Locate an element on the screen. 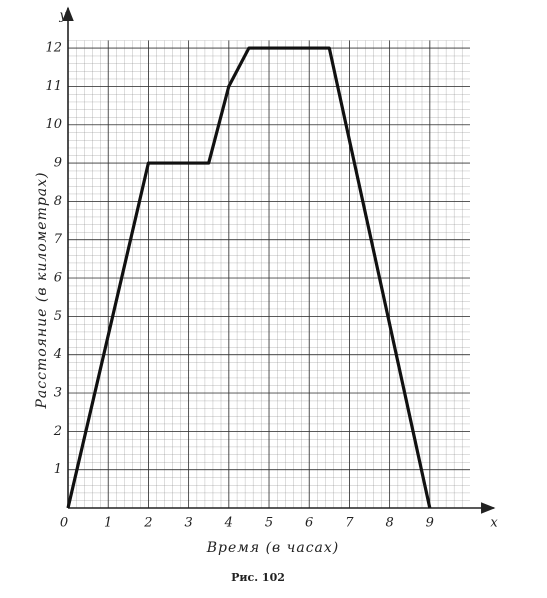  y-tick-label: 1 is located at coordinates (58, 469).